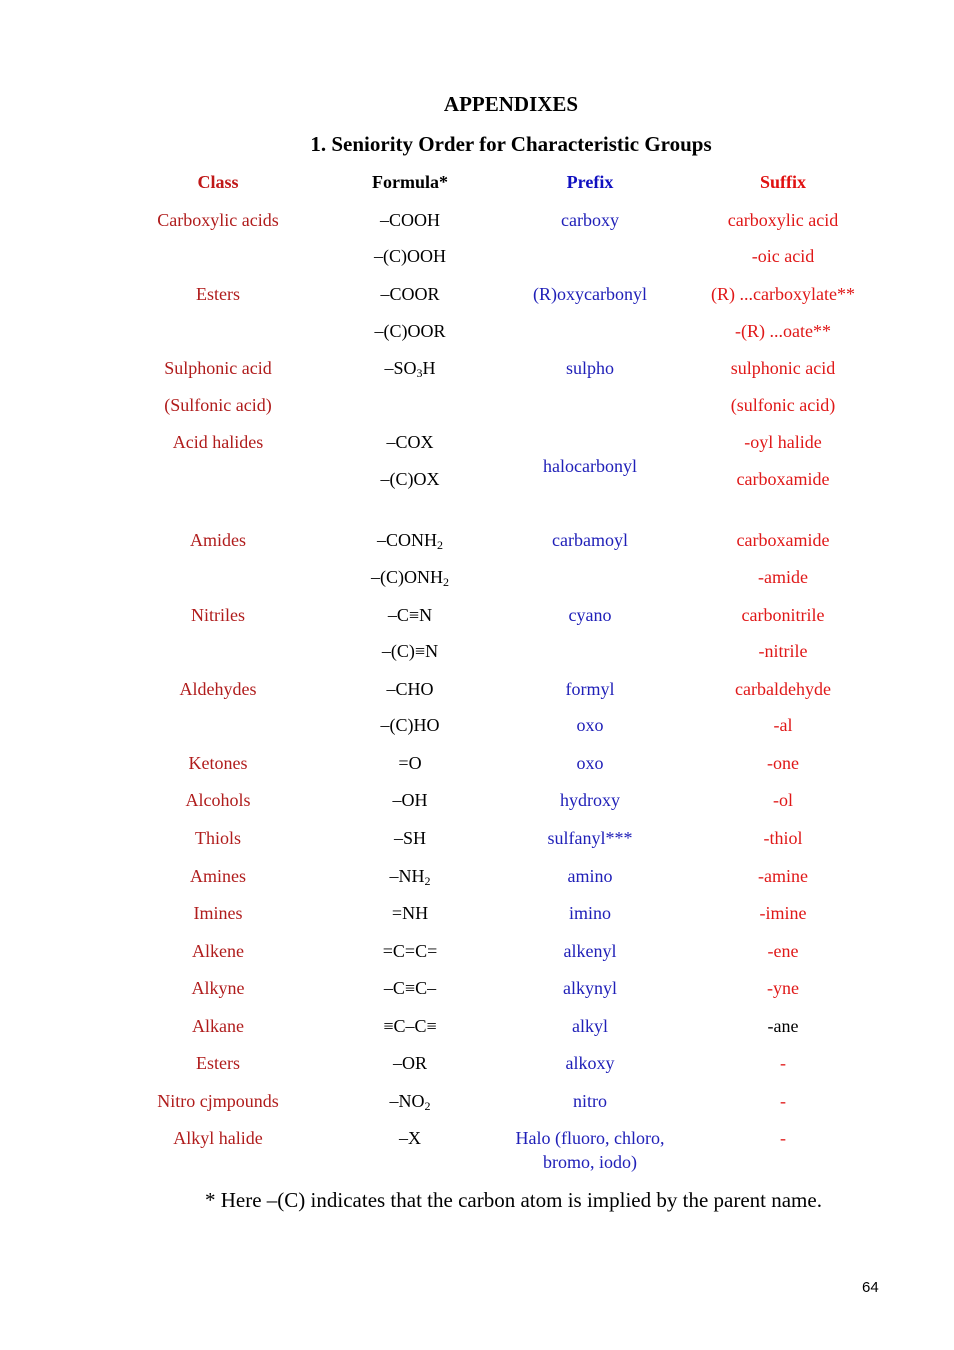  I want to click on formula-text: =O, so click(410, 763).